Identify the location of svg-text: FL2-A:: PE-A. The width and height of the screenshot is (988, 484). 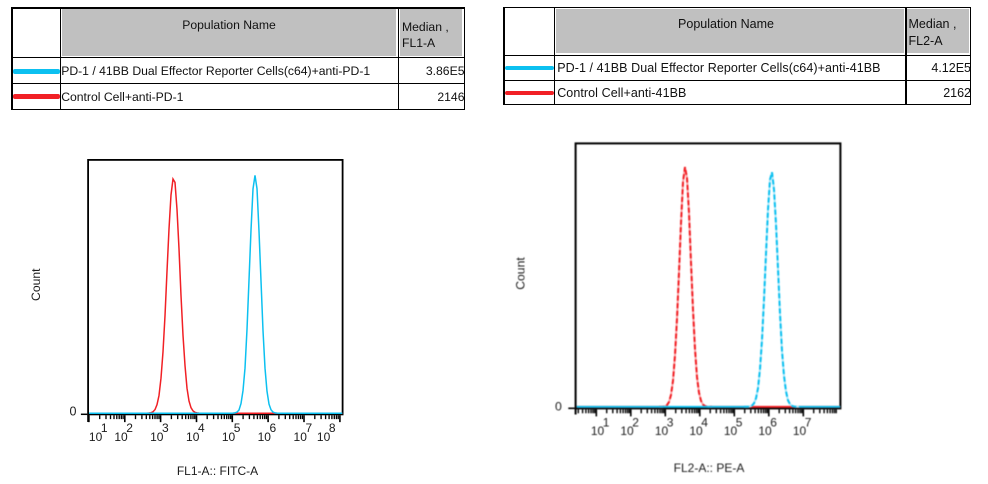
(709, 468).